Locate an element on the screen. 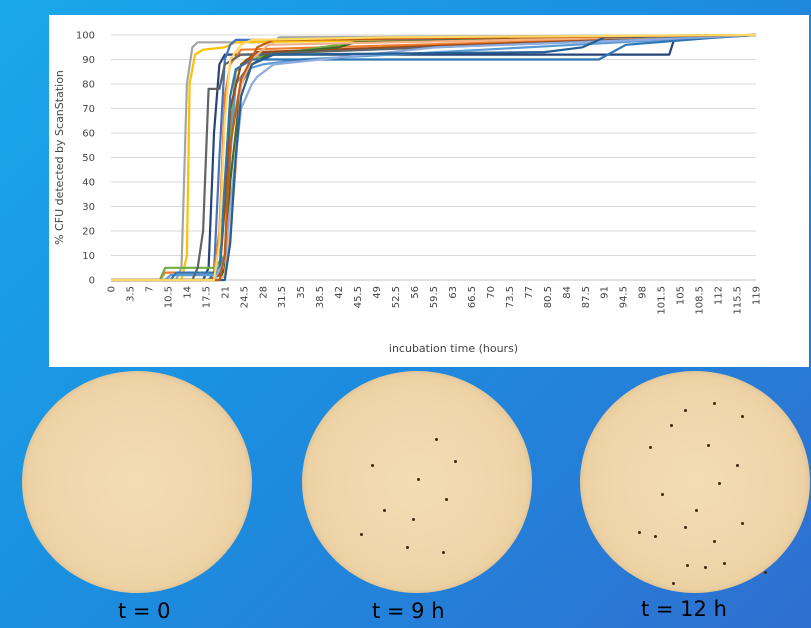  x-tick-label: 56 is located at coordinates (415, 292).